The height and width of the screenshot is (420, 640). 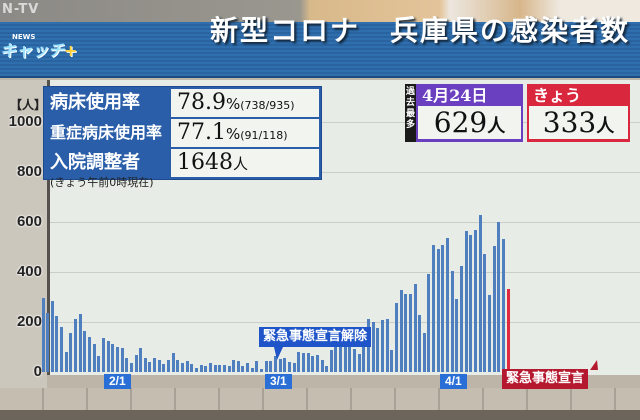 What do you see at coordinates (594, 365) in the screenshot?
I see `annotation-pointer` at bounding box center [594, 365].